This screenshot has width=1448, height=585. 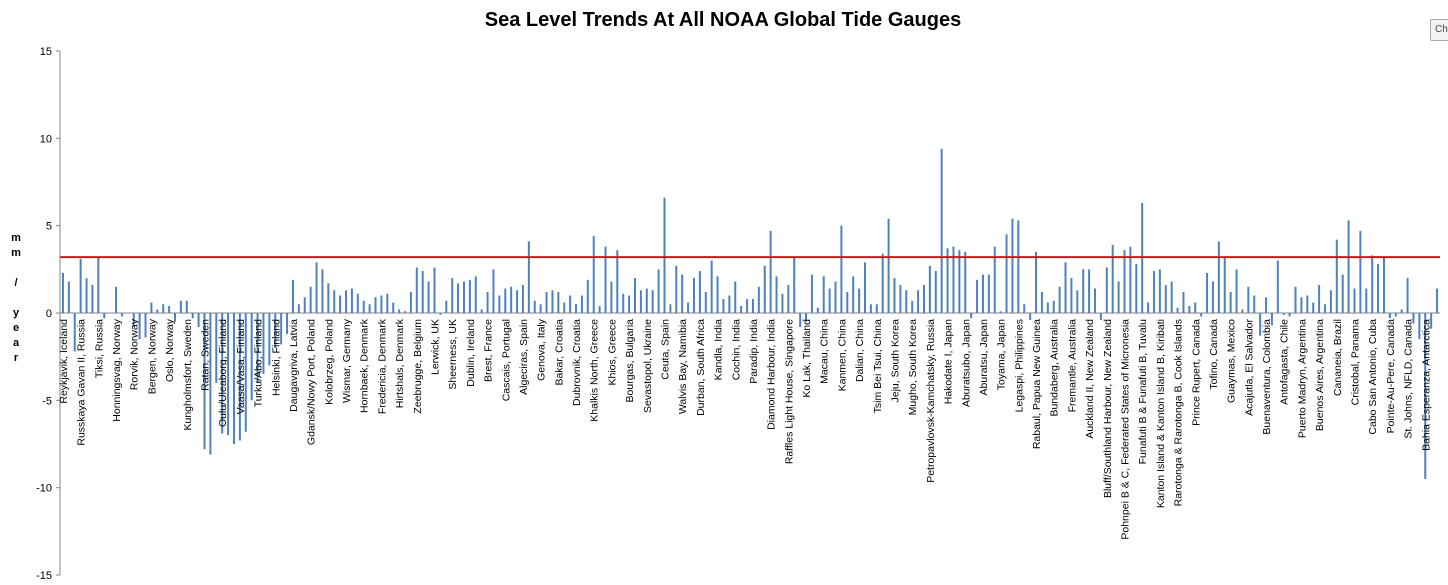 I want to click on x-tick-label: Toyama, Japan, so click(x=1002, y=354).